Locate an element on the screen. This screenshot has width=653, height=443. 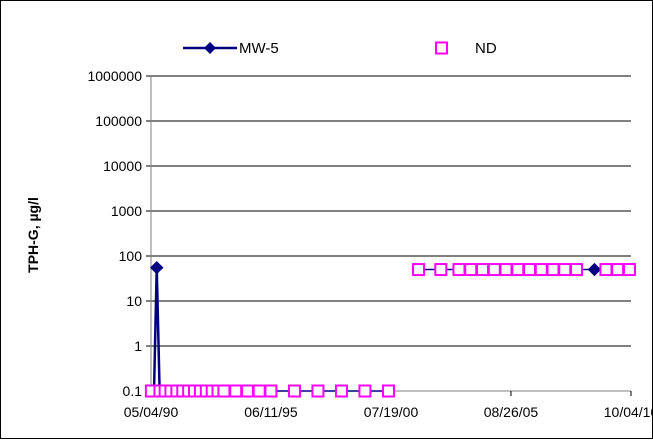
legend-label-mw-5: MW-5 is located at coordinates (259, 48).